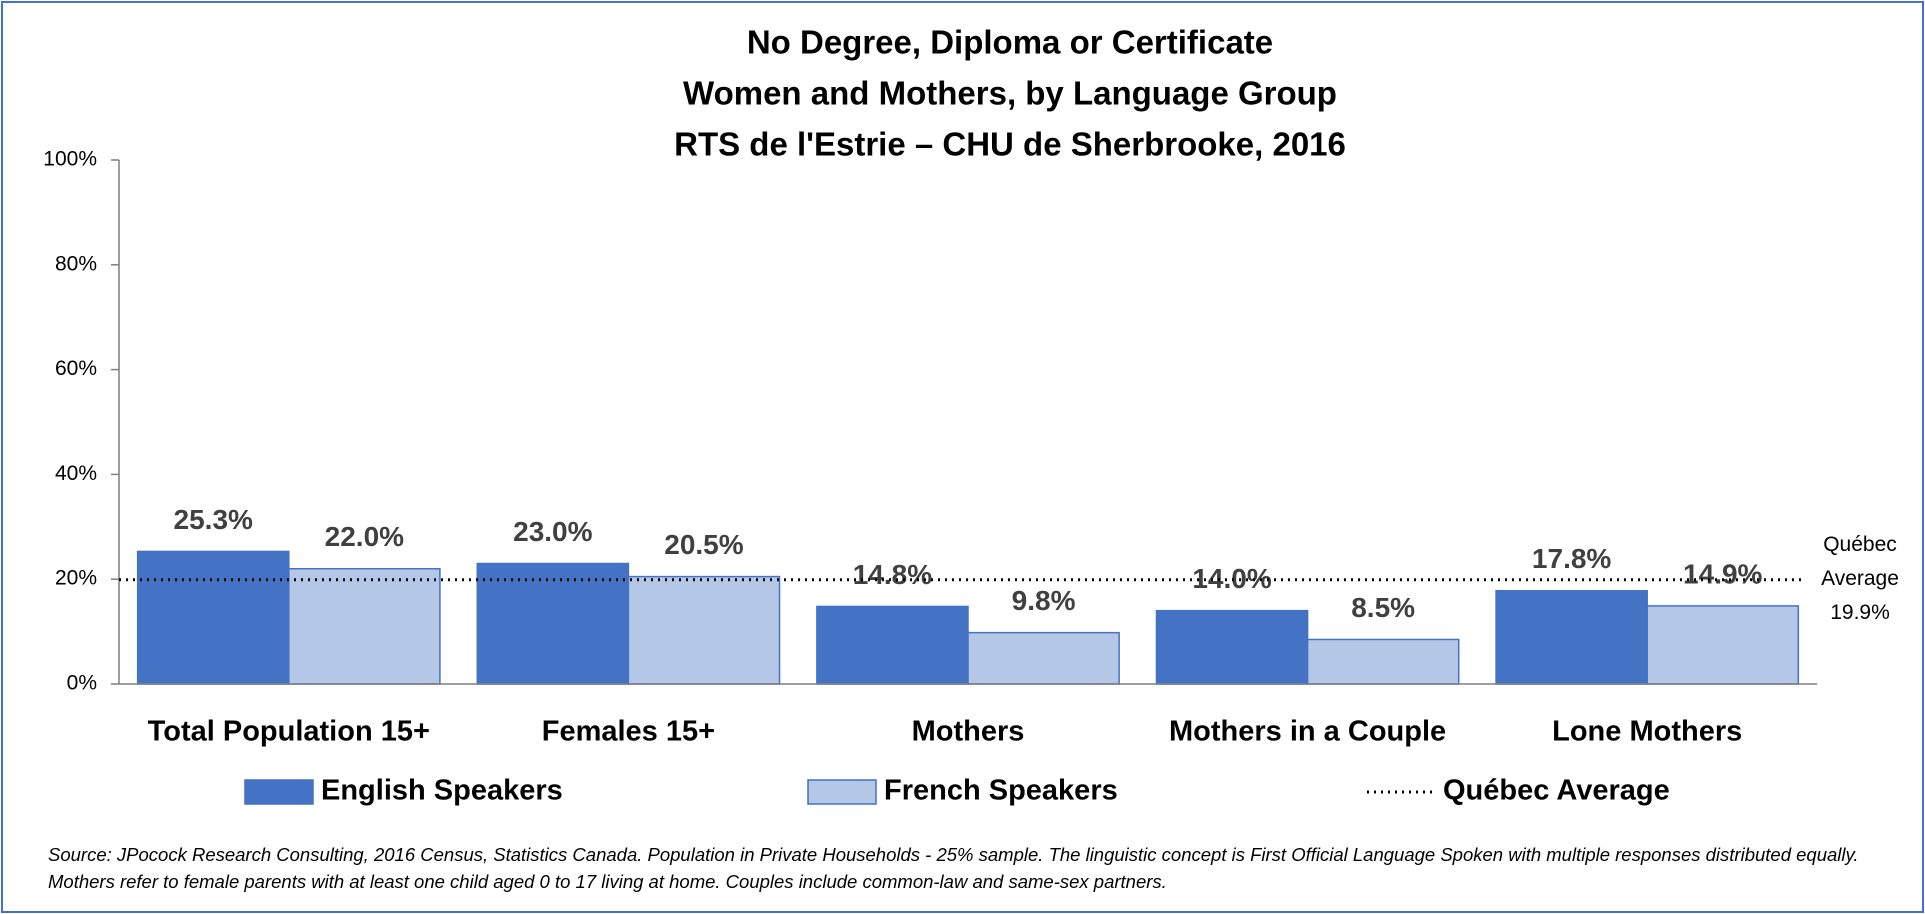  What do you see at coordinates (628, 732) in the screenshot?
I see `x-tick-label: Females 15+` at bounding box center [628, 732].